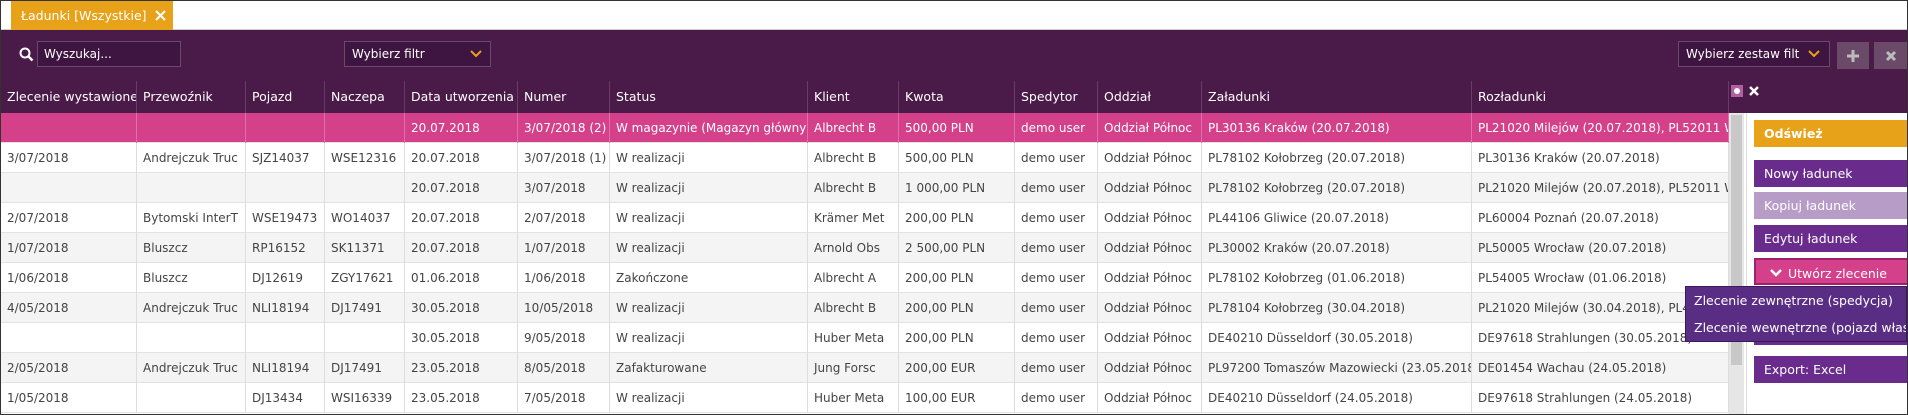  I want to click on table-cell: 30.05.2018, so click(461, 338).